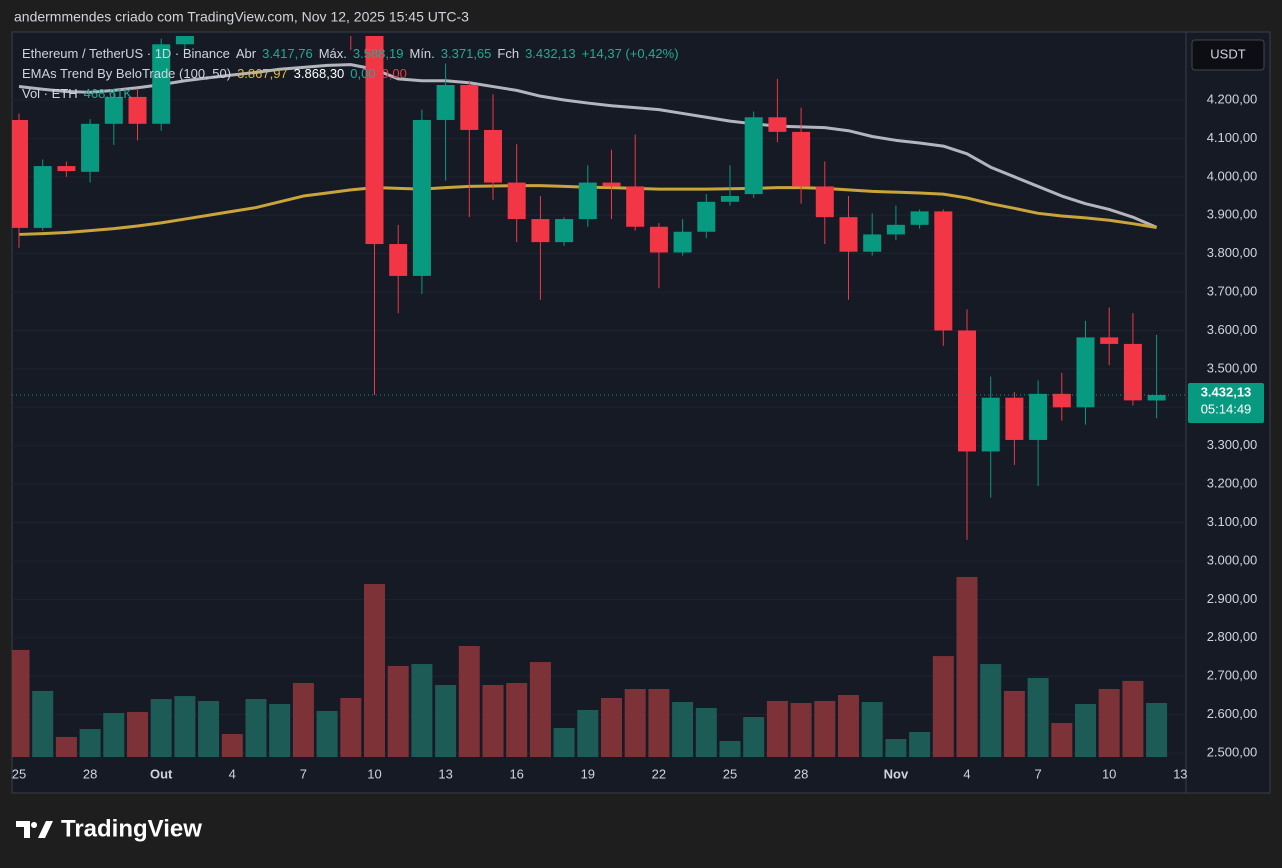  What do you see at coordinates (588, 773) in the screenshot?
I see `x-tick-label: 19` at bounding box center [588, 773].